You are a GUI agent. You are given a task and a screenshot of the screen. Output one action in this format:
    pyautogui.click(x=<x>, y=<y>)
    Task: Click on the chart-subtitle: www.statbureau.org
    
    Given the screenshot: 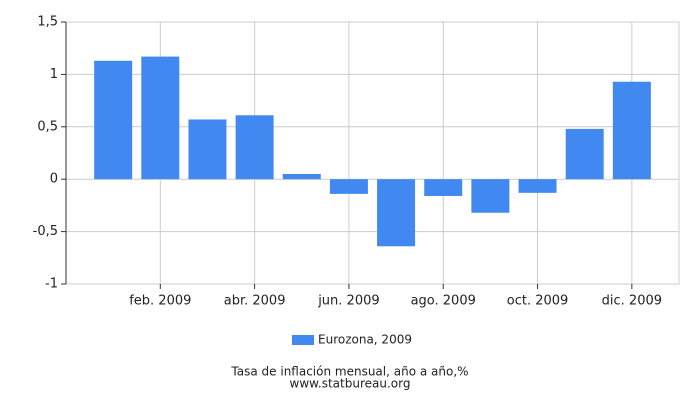 What is the action you would take?
    pyautogui.click(x=350, y=384)
    